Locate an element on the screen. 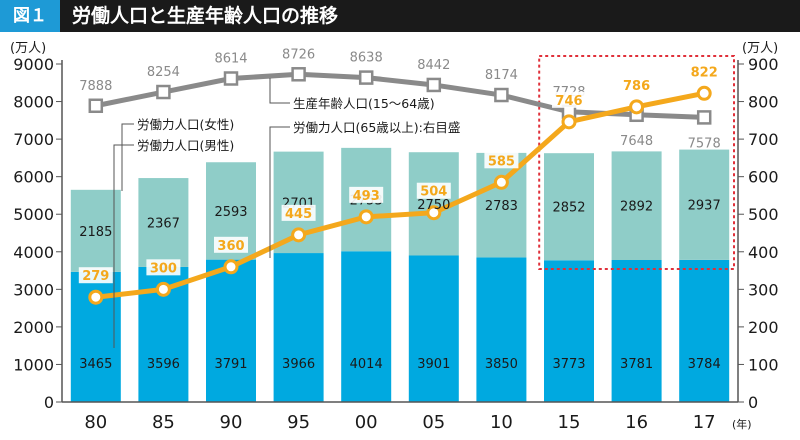 The height and width of the screenshot is (440, 800). over65-value-label: 300 is located at coordinates (163, 268).